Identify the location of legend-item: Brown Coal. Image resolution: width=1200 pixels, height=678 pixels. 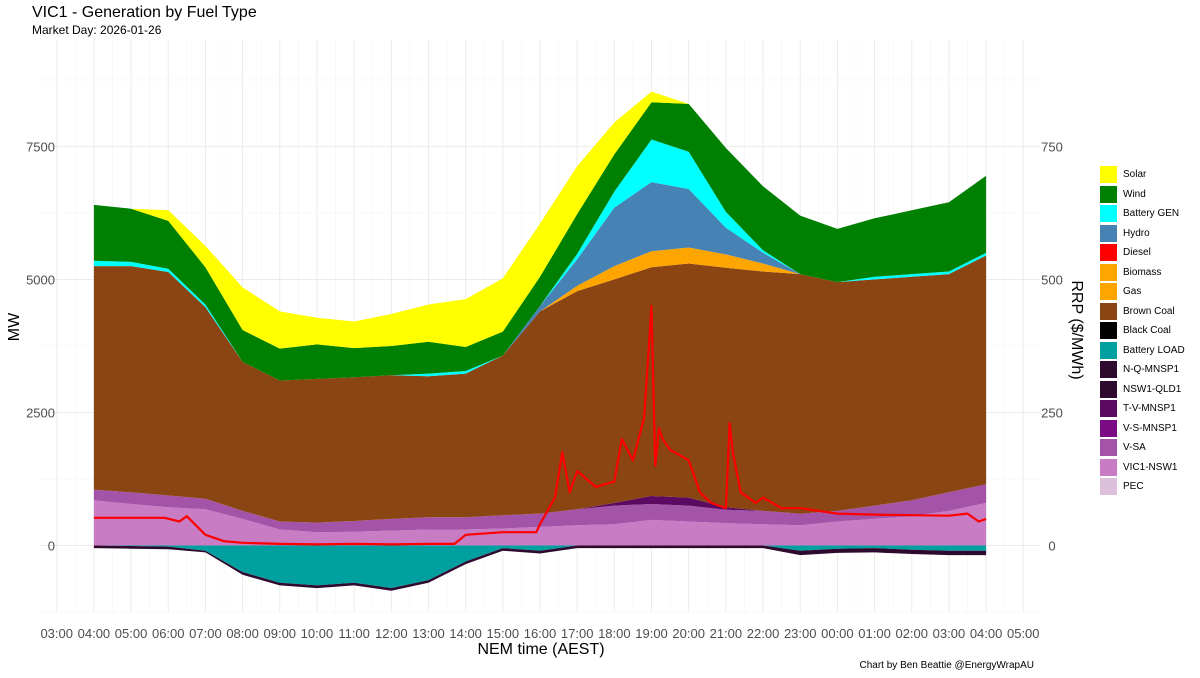
(1142, 312).